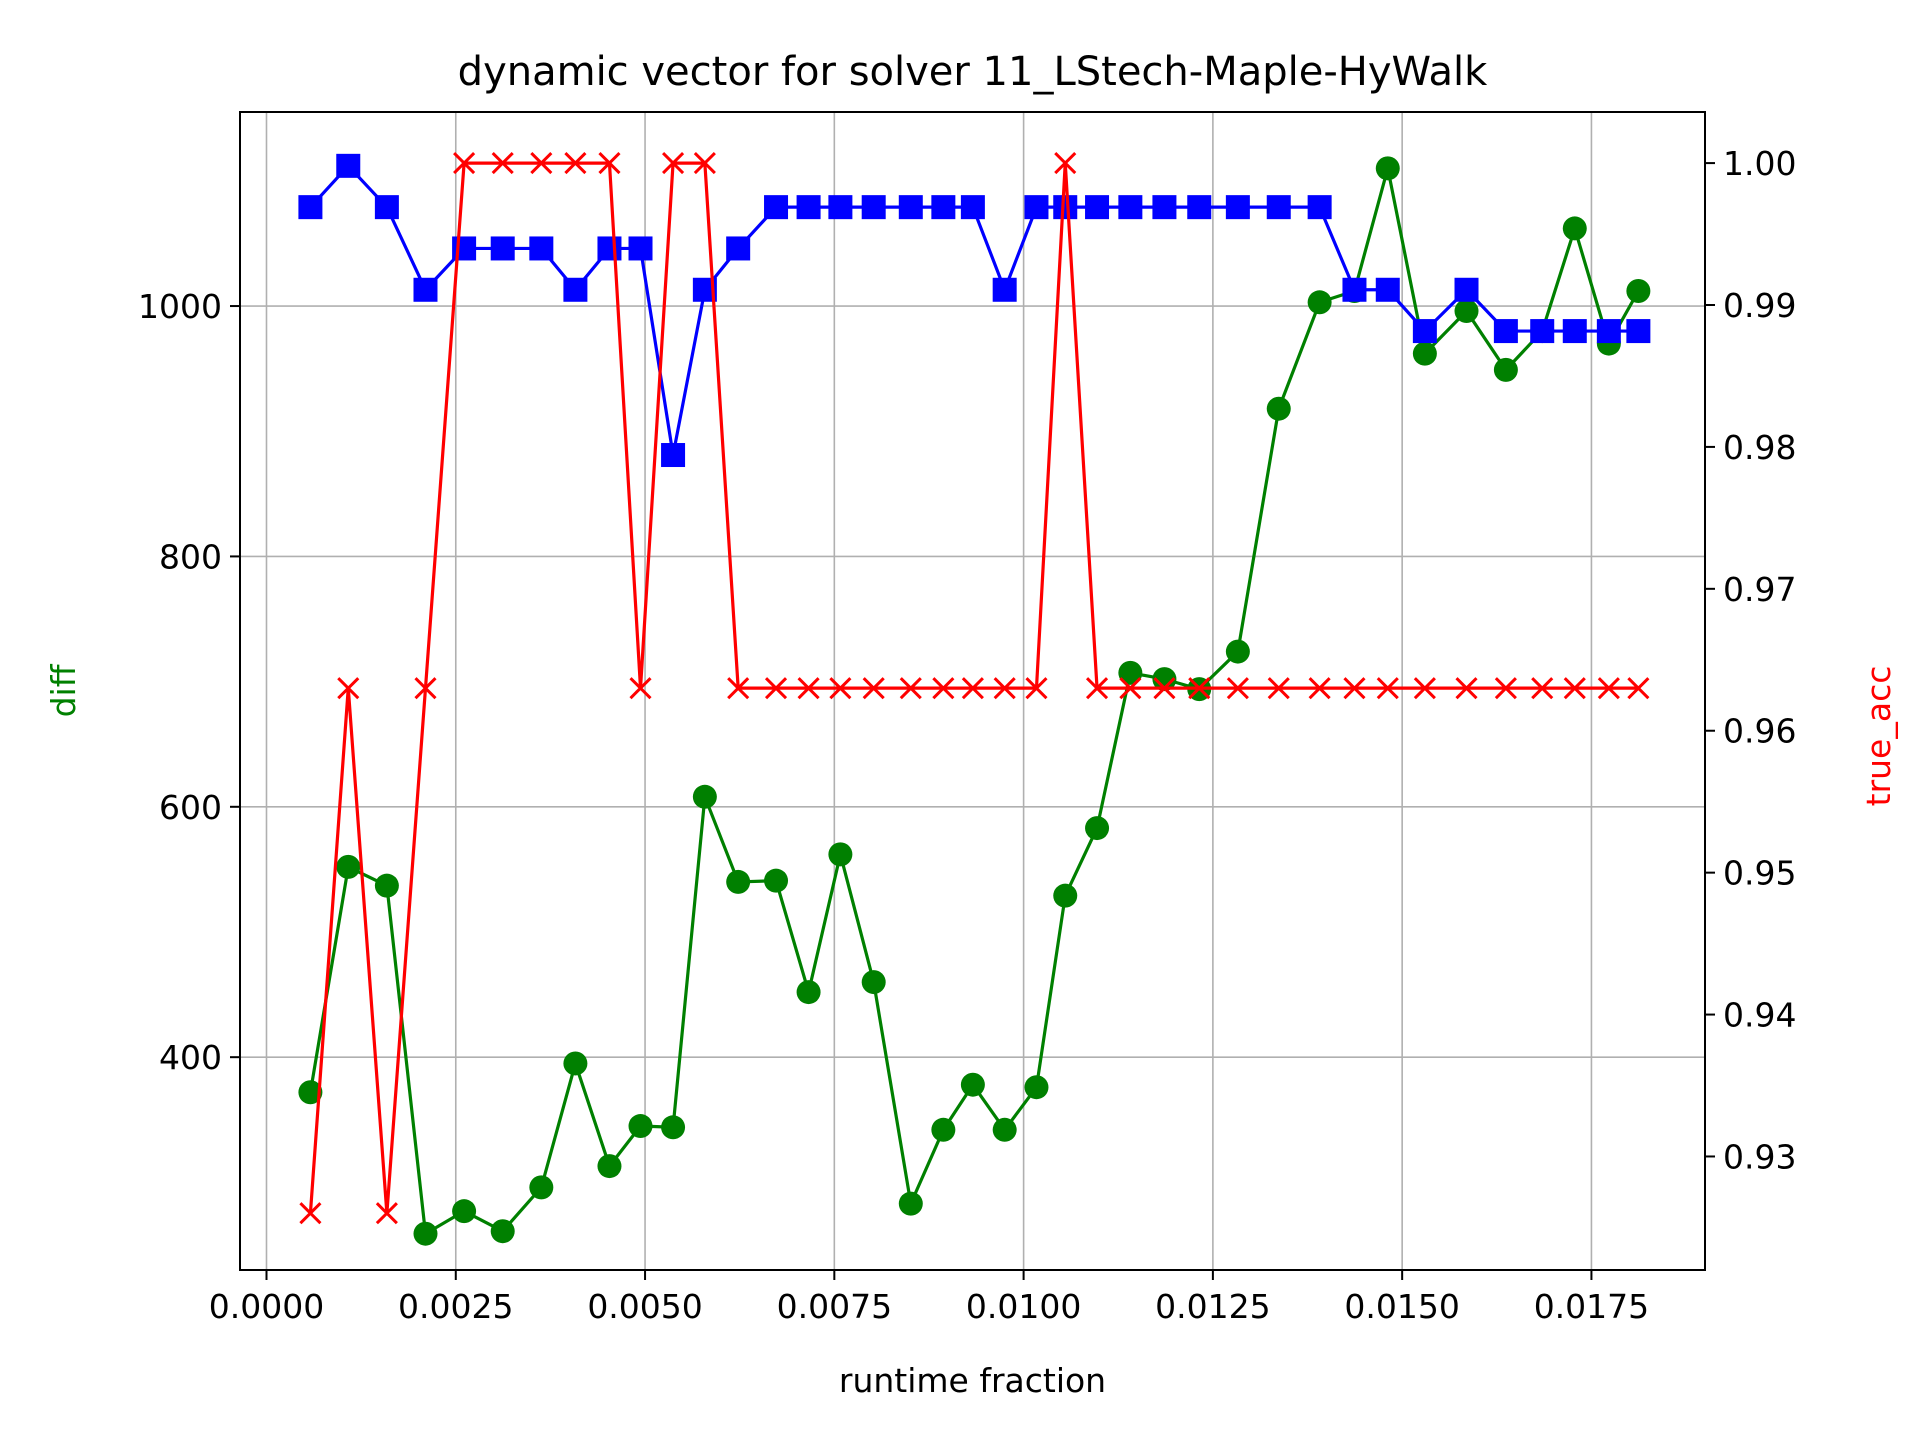 Image resolution: width=1920 pixels, height=1440 pixels. Describe the element at coordinates (1759, 1156) in the screenshot. I see `y-right-tick-label: 0.93` at that location.